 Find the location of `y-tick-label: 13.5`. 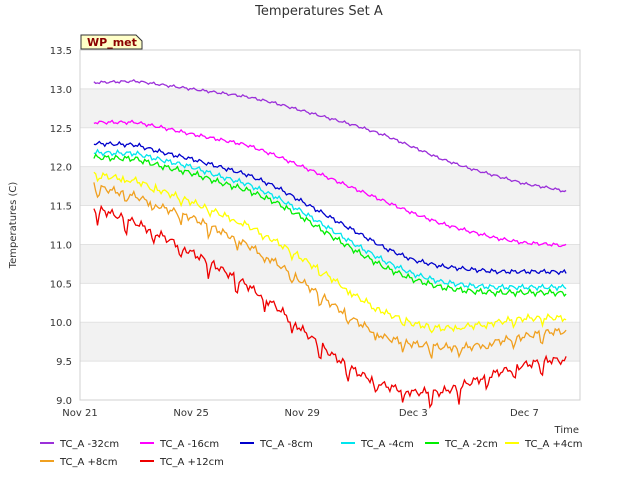

y-tick-label: 13.5 is located at coordinates (61, 51).